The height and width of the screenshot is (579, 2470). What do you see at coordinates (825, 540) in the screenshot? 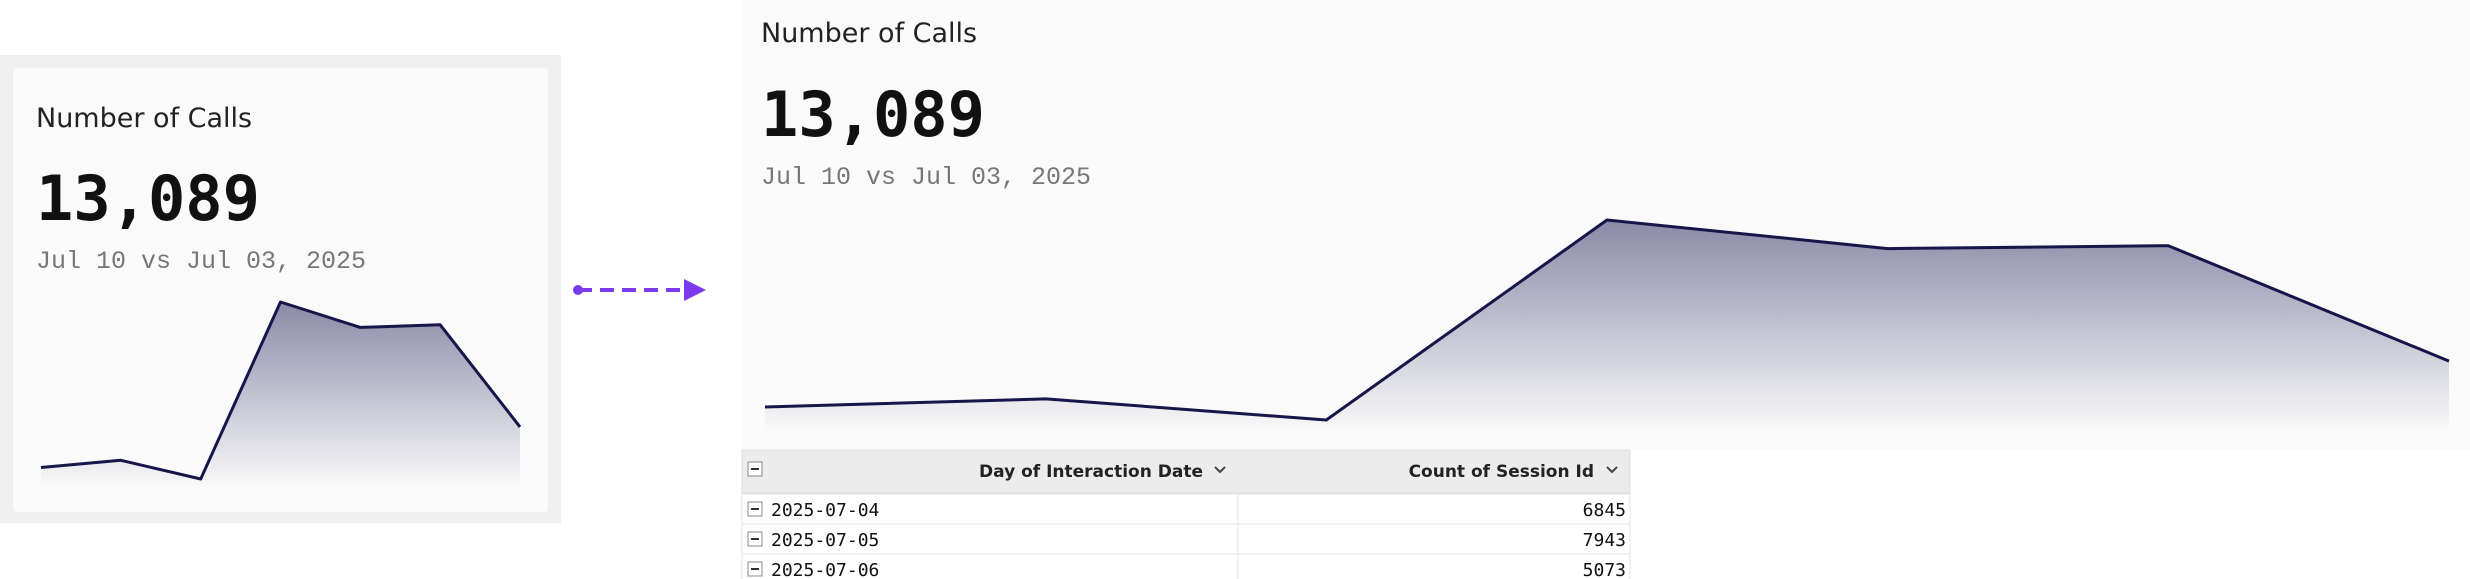
I see `row-date: 2025-07-05` at bounding box center [825, 540].